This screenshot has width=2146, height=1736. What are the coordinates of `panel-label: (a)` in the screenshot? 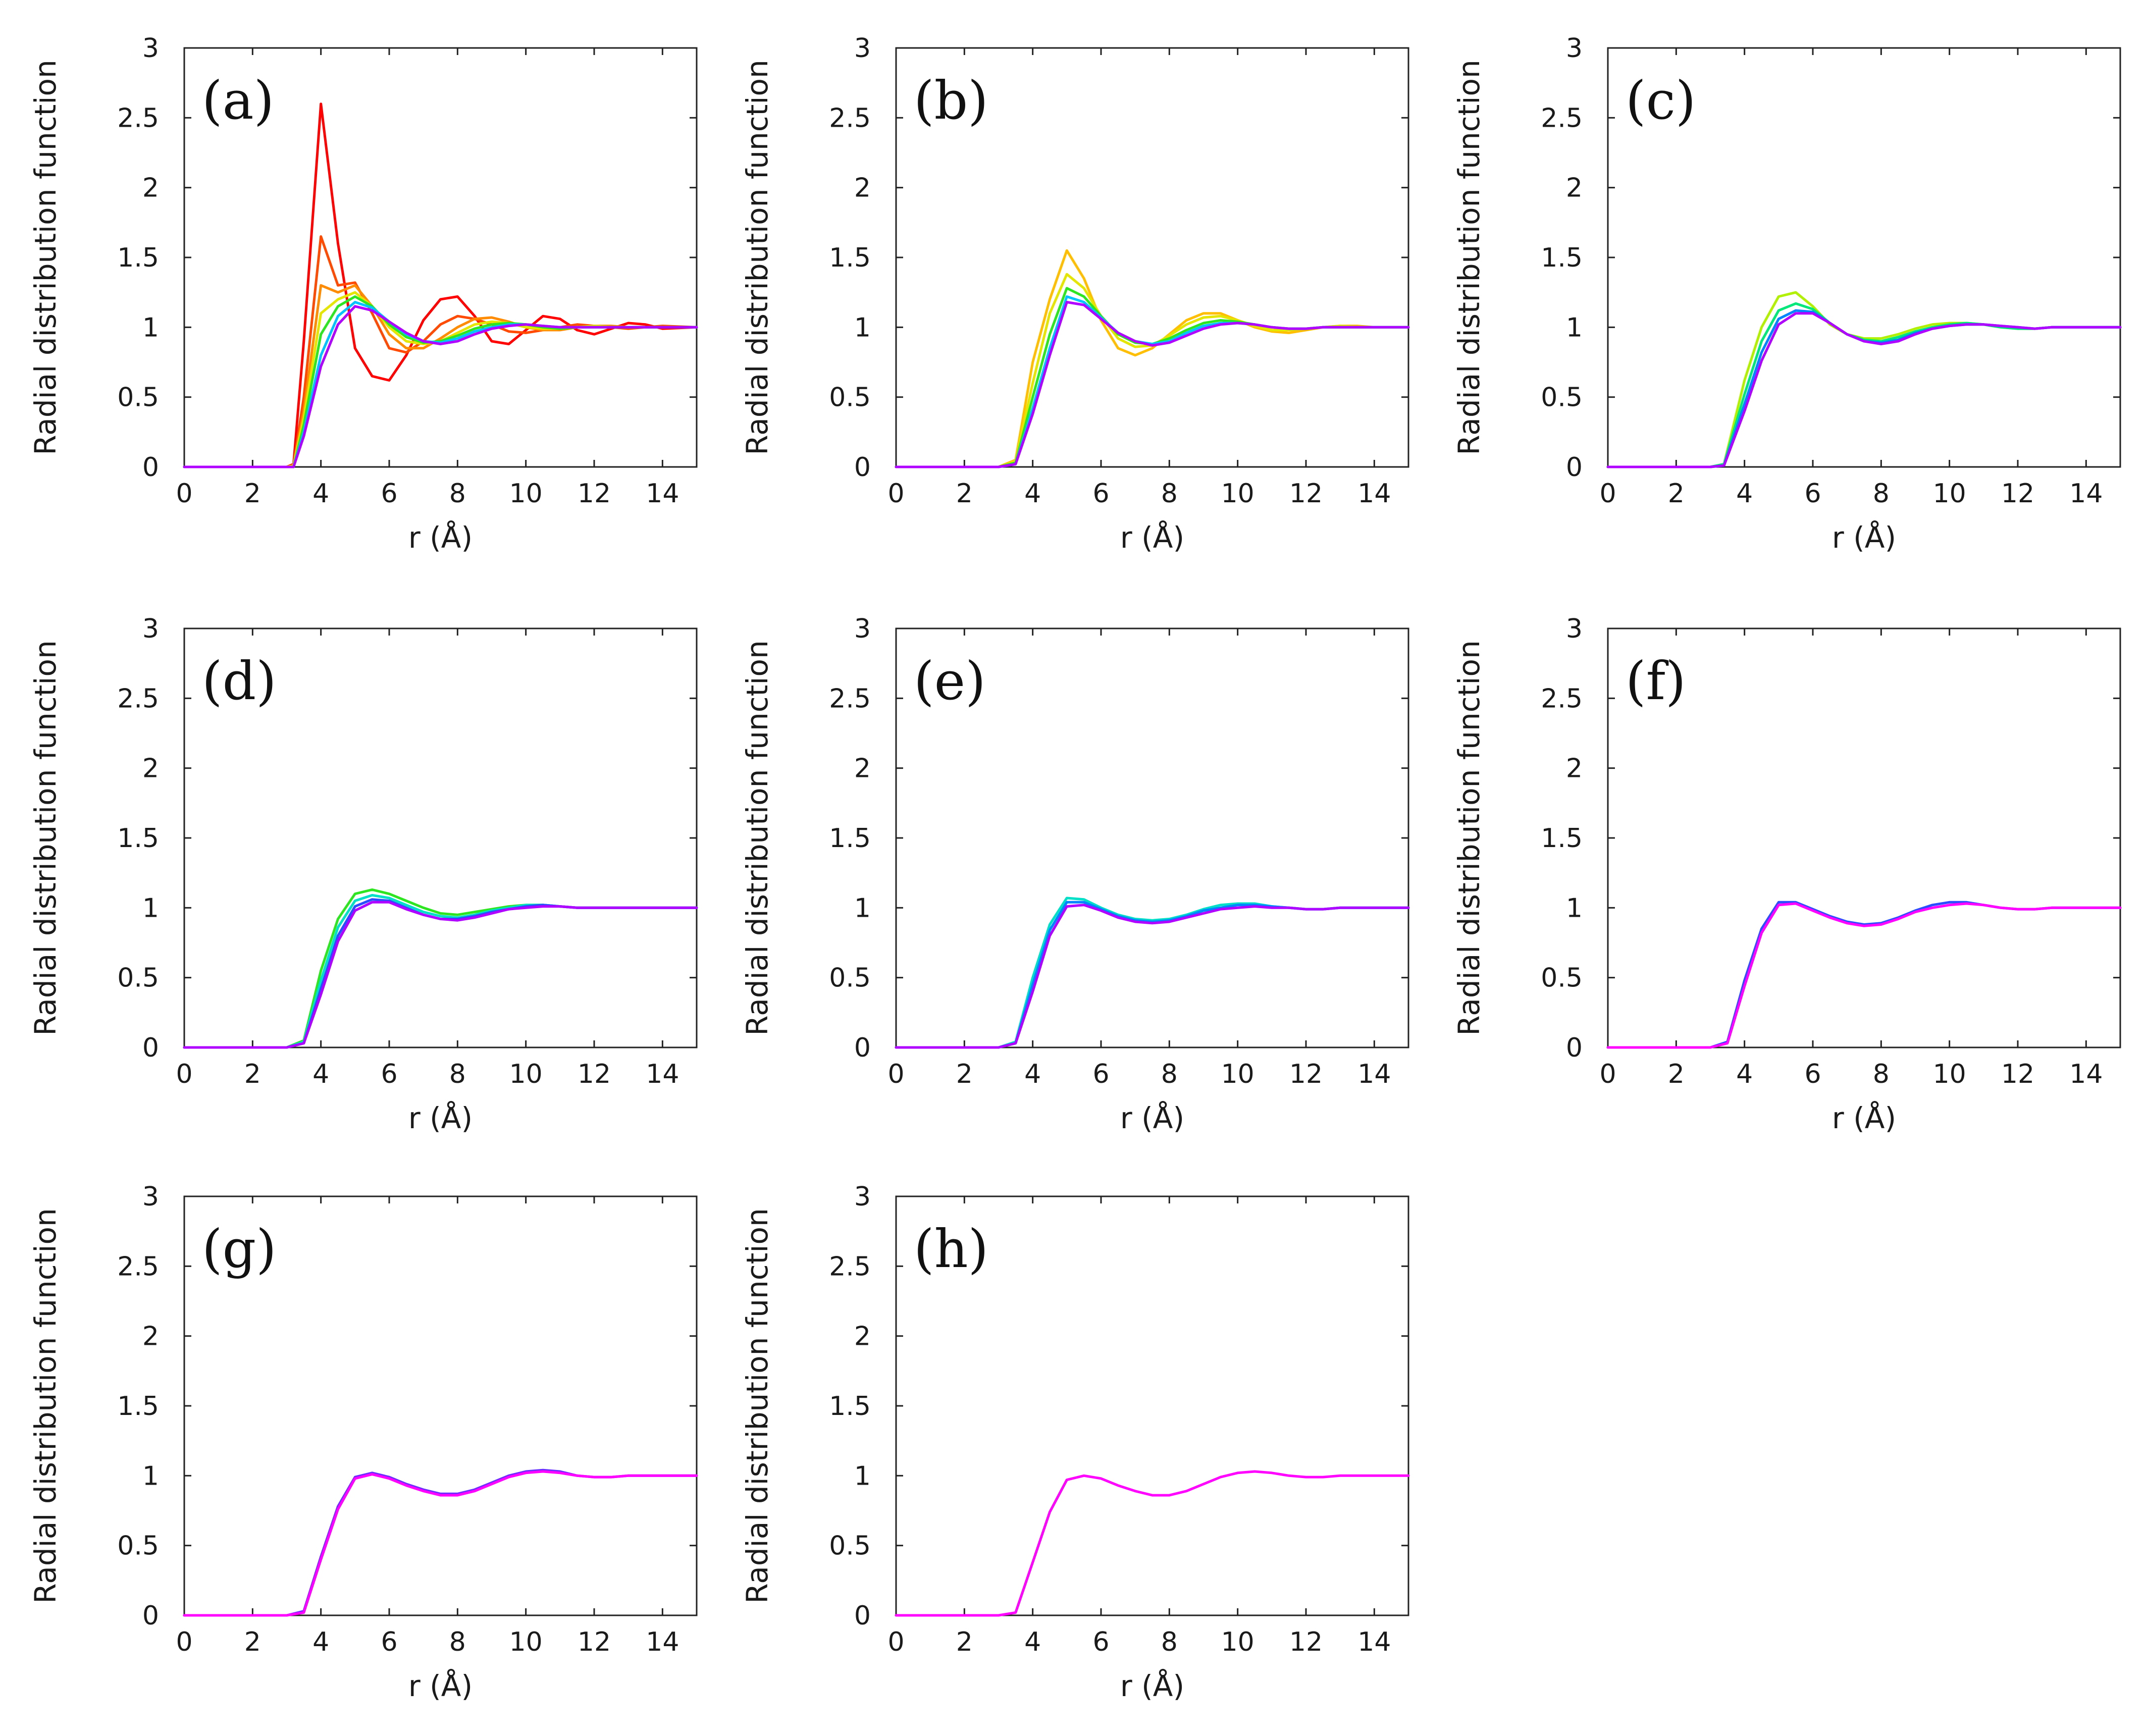 It's located at (238, 100).